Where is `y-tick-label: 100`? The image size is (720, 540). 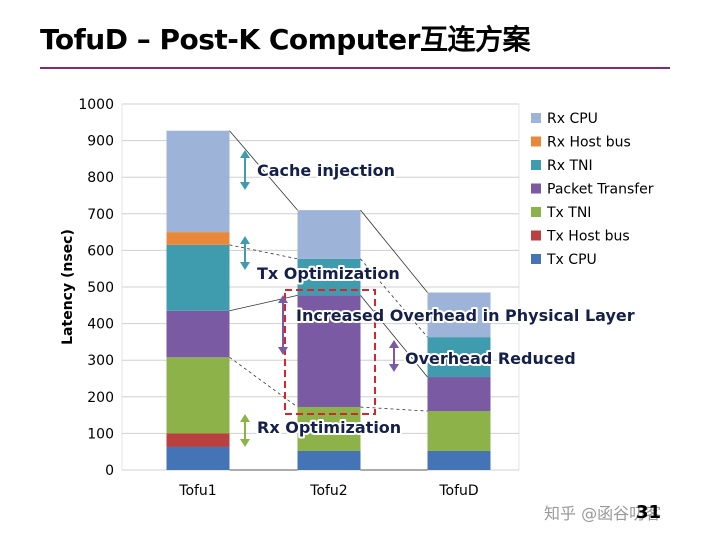 y-tick-label: 100 is located at coordinates (100, 434).